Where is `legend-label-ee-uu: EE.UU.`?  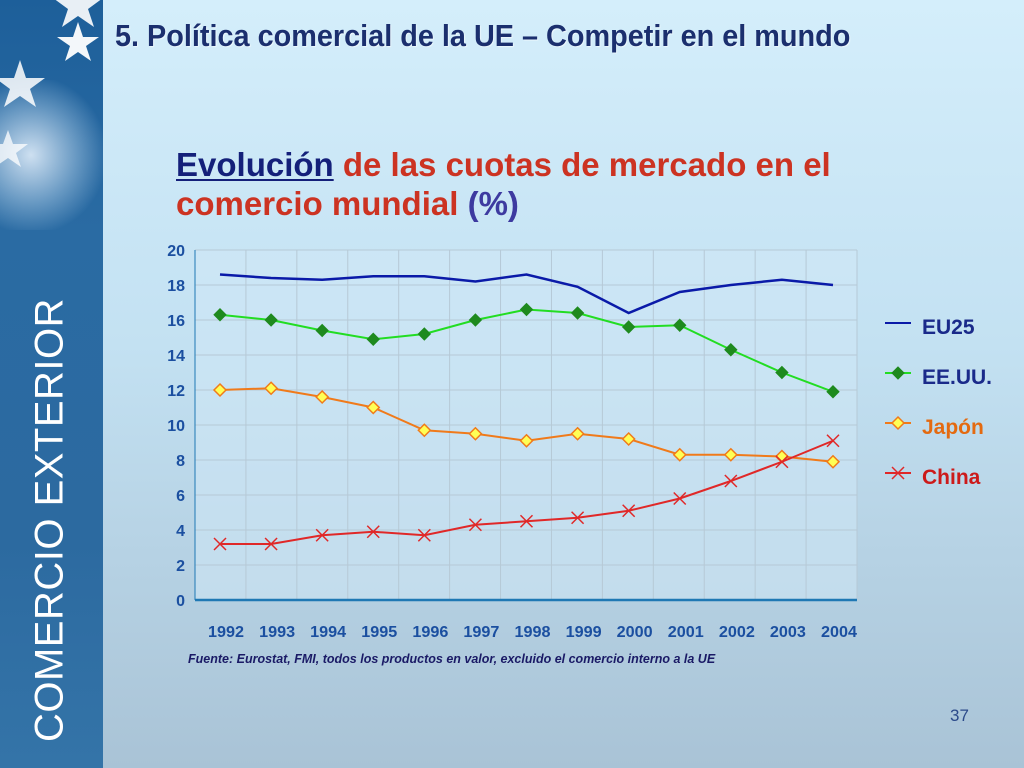
legend-label-ee-uu: EE.UU. is located at coordinates (957, 377).